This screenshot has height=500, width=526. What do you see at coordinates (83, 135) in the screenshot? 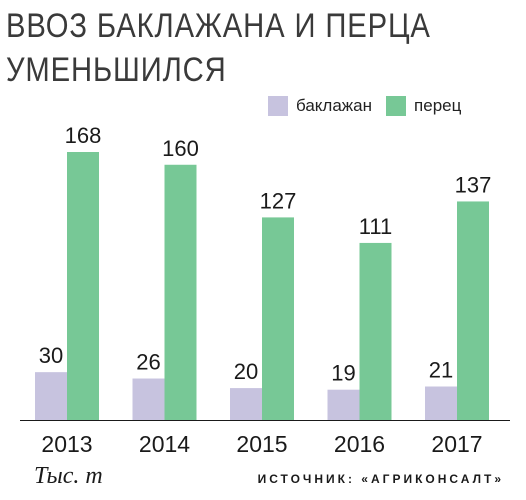
I see `data-label-pepper-2013: 168` at bounding box center [83, 135].